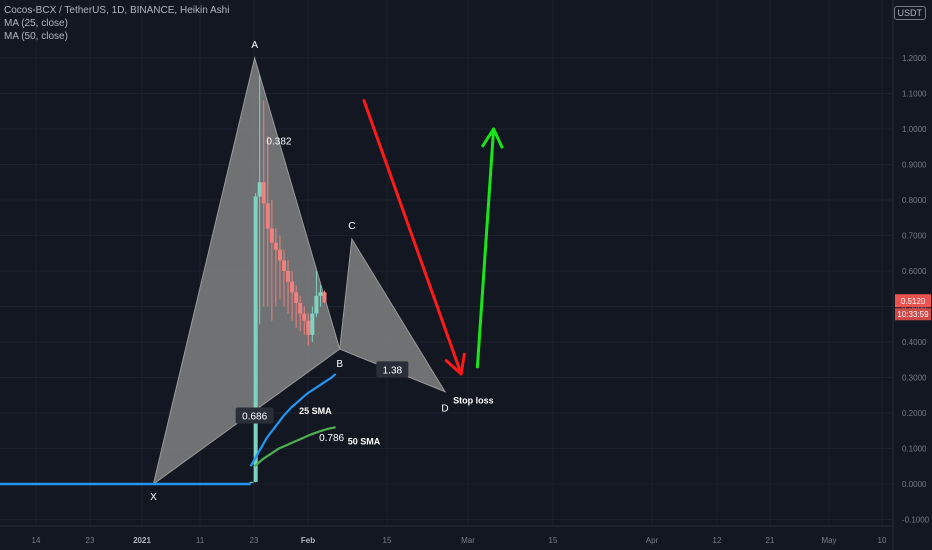 Image resolution: width=932 pixels, height=550 pixels. I want to click on annotation-label: Stop loss, so click(473, 401).